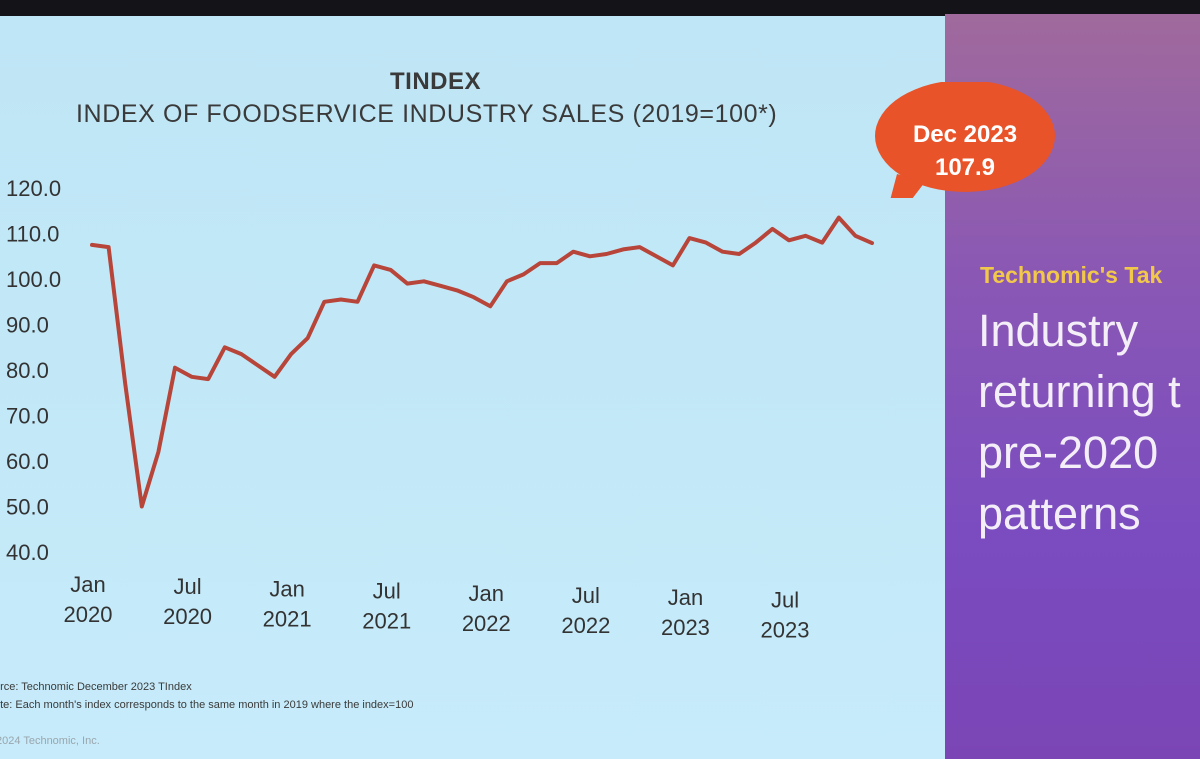 The image size is (1200, 759). Describe the element at coordinates (27, 552) in the screenshot. I see `y-tick-label: 40.0` at that location.